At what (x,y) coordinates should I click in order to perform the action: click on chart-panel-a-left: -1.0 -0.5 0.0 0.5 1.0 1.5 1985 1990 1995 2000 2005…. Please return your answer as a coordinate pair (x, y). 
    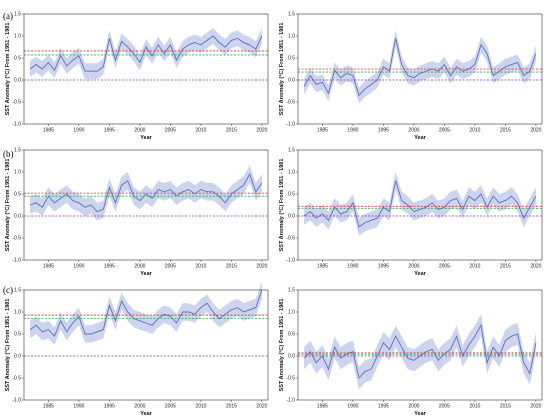
    Looking at the image, I should click on (137, 76).